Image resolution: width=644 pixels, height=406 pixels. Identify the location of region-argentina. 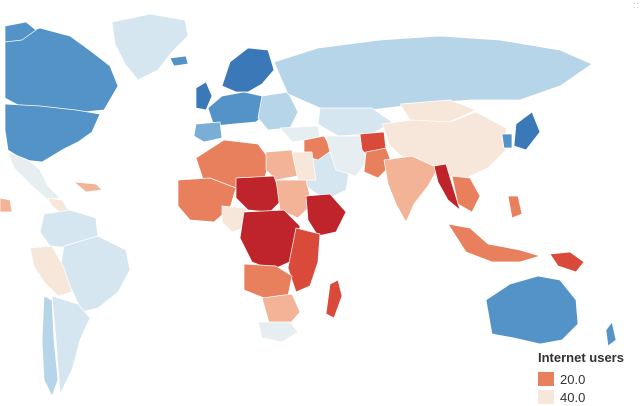
(71, 345).